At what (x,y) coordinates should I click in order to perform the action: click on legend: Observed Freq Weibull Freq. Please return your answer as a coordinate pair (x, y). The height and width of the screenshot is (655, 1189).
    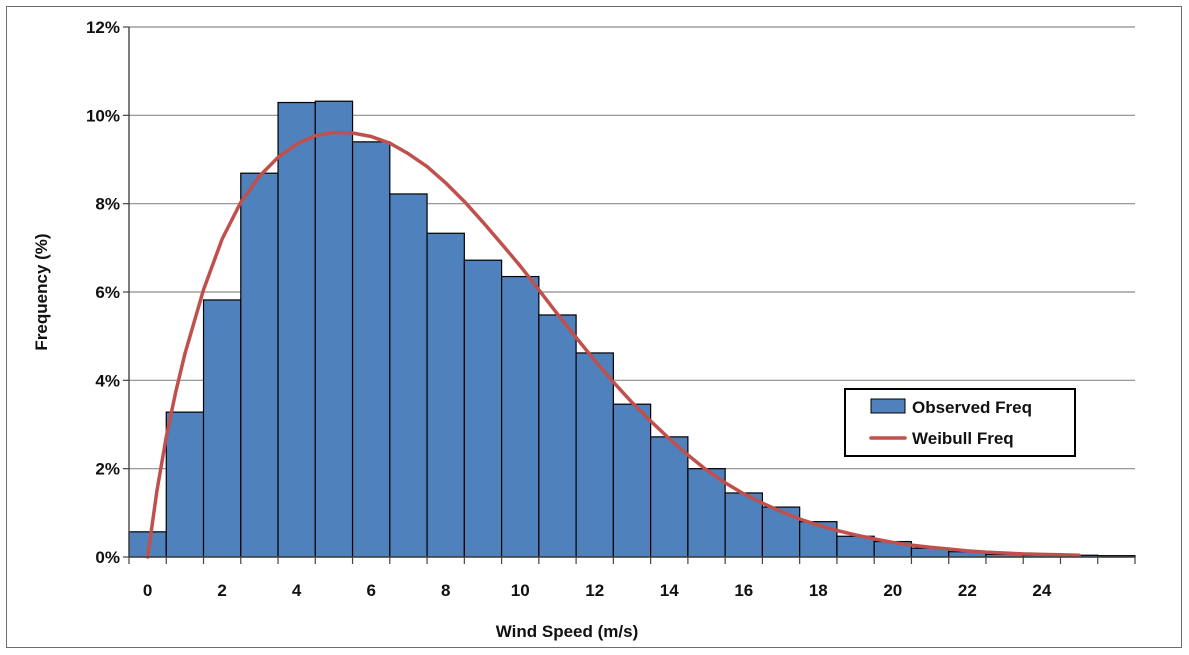
    Looking at the image, I should click on (960, 422).